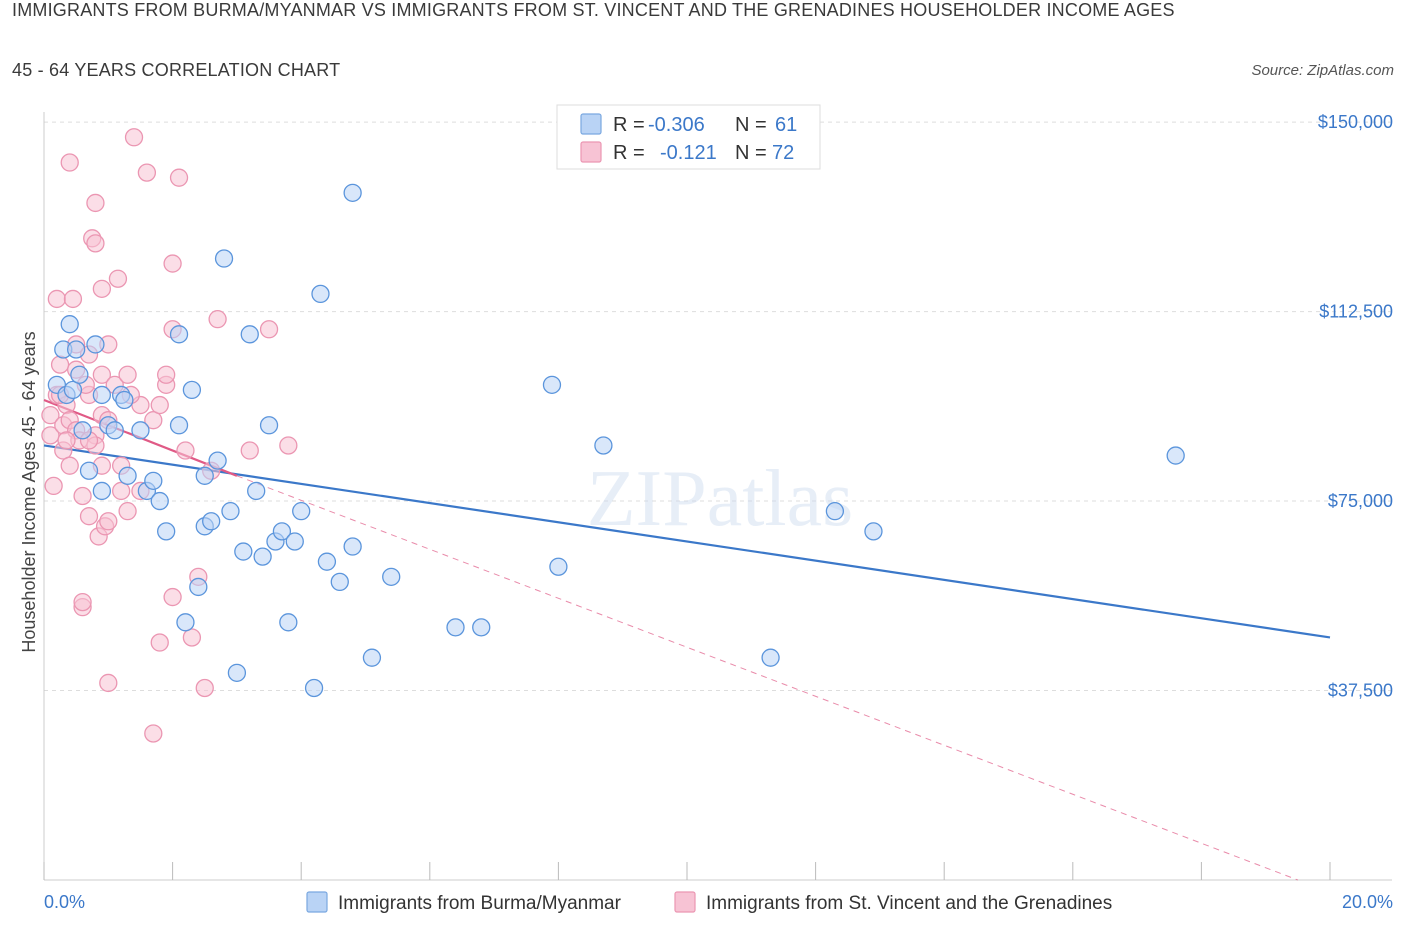 The width and height of the screenshot is (1406, 930). What do you see at coordinates (751, 125) in the screenshot?
I see `legend-n-label-1: N =` at bounding box center [751, 125].